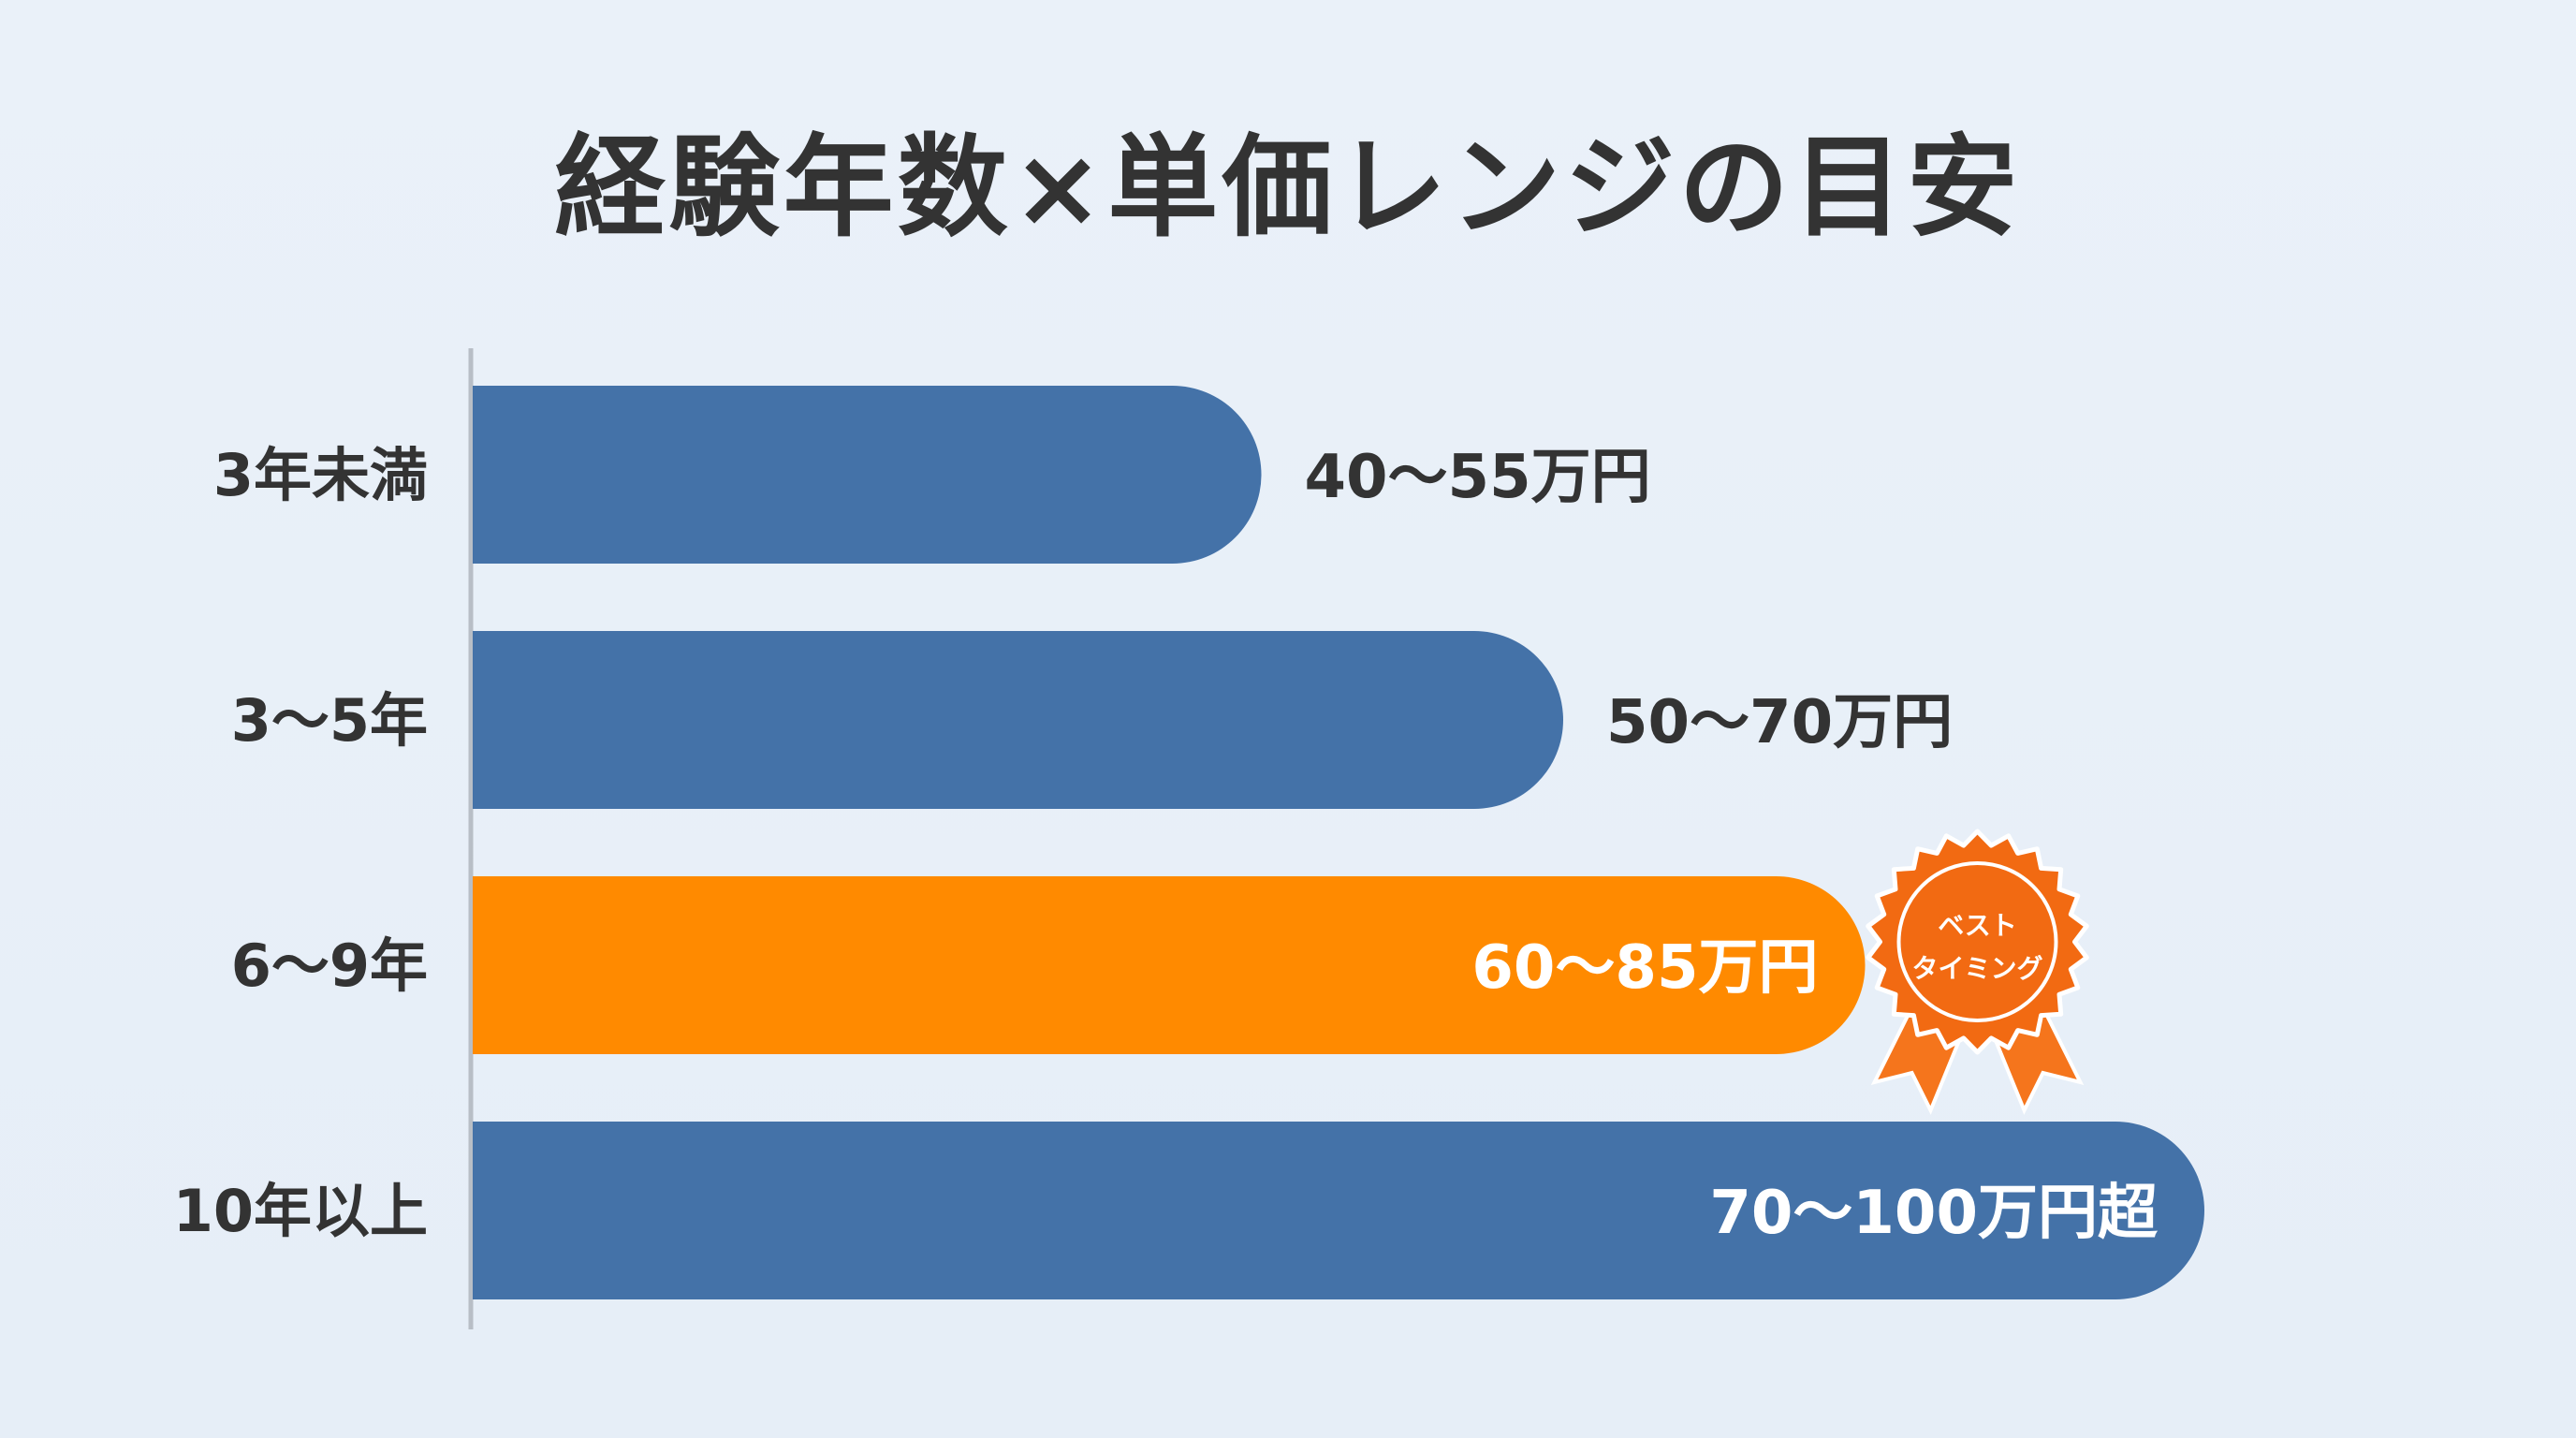 Image resolution: width=2576 pixels, height=1438 pixels. What do you see at coordinates (1976, 968) in the screenshot?
I see `badge-text-line2: タイミング` at bounding box center [1976, 968].